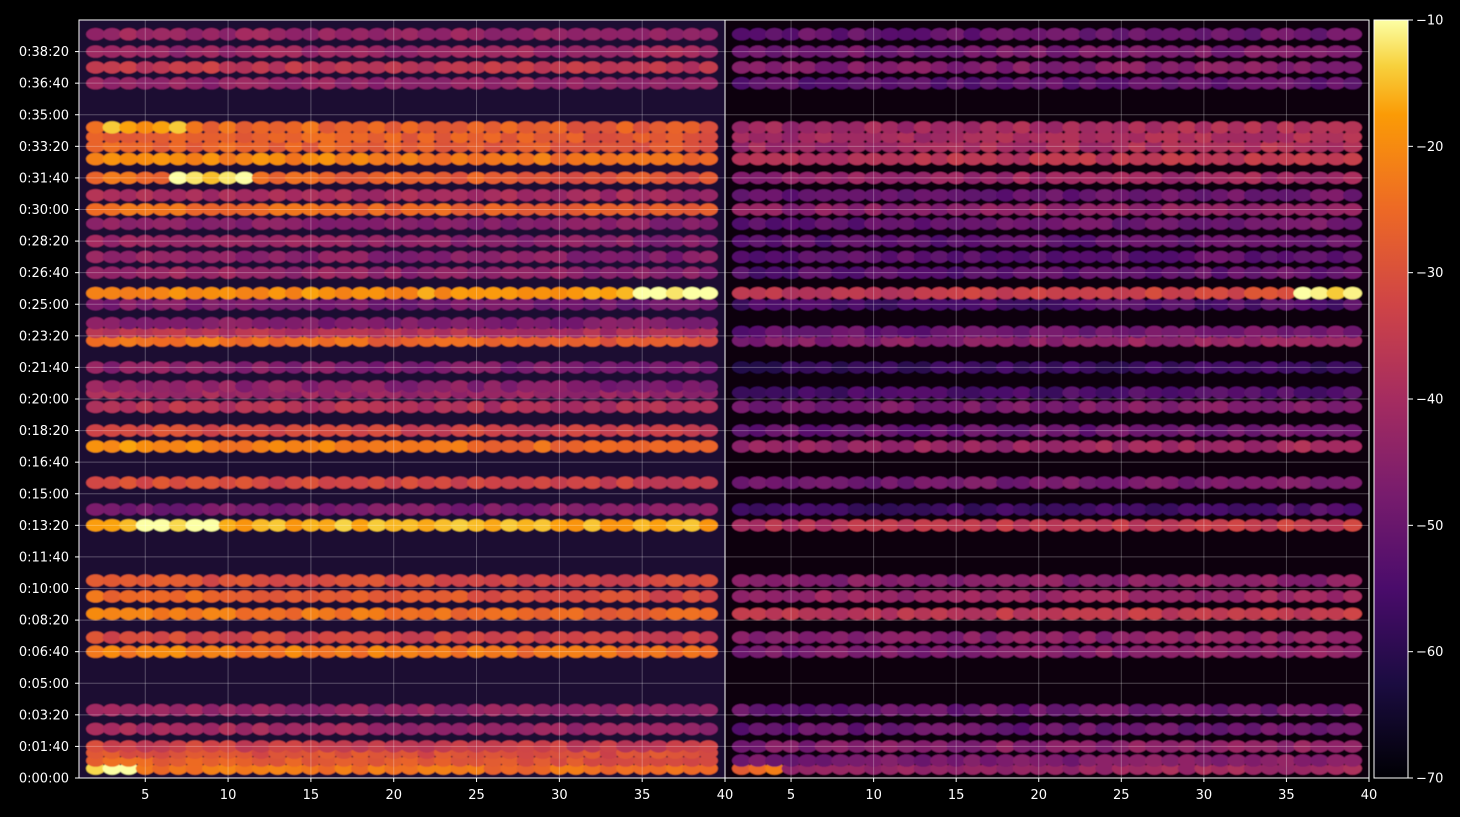 This screenshot has width=1460, height=817. Describe the element at coordinates (44, 400) in the screenshot. I see `y-tick-label: 0:20:00` at that location.